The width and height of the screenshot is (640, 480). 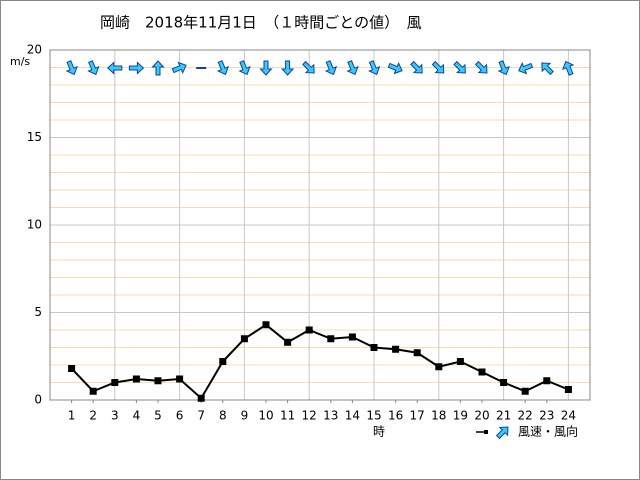 I want to click on x-tick-label: 12, so click(x=309, y=416).